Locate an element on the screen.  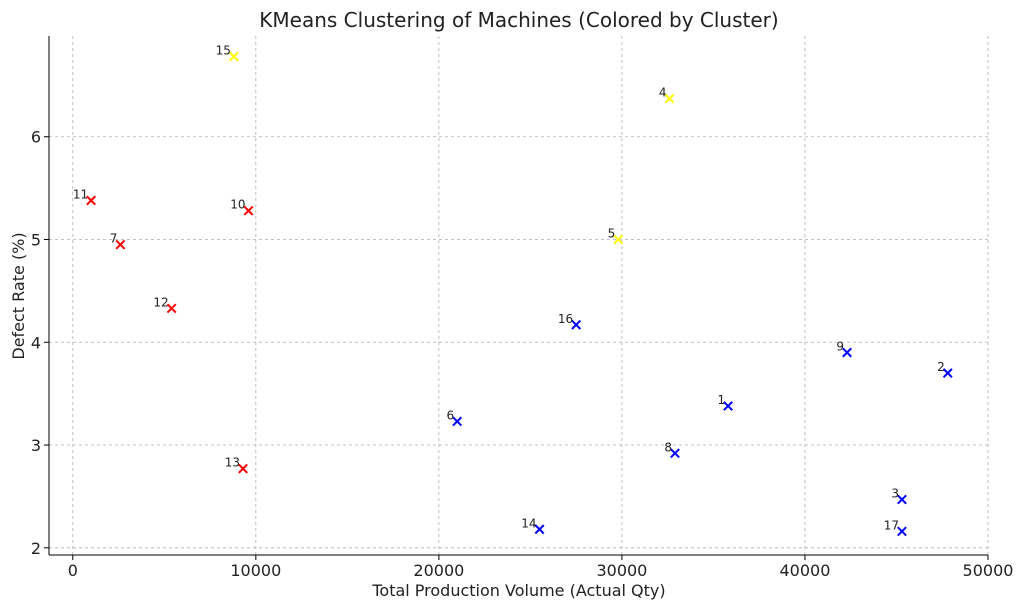
point-label: 7 is located at coordinates (114, 239).